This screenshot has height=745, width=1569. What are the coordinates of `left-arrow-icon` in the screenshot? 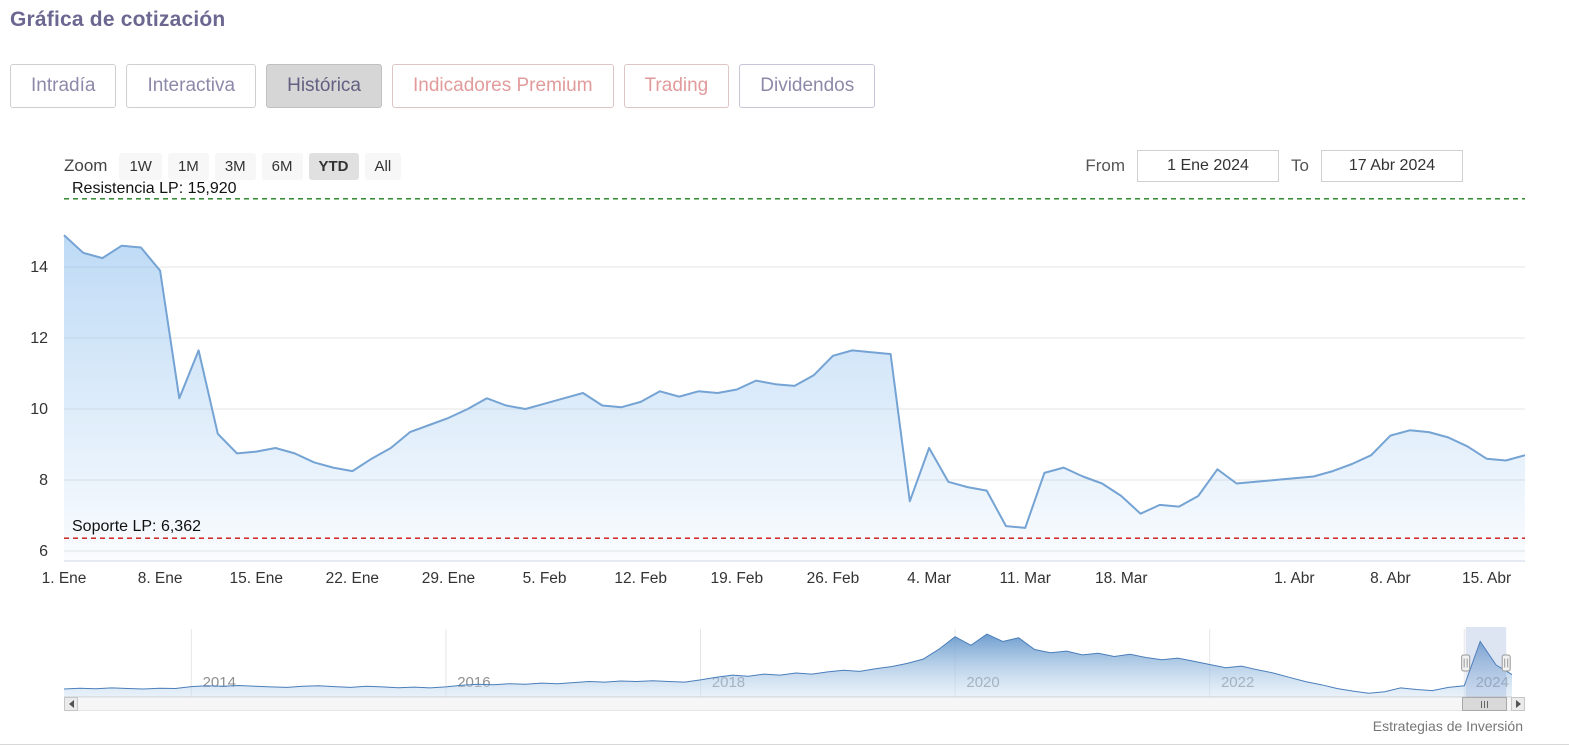 It's located at (71, 704).